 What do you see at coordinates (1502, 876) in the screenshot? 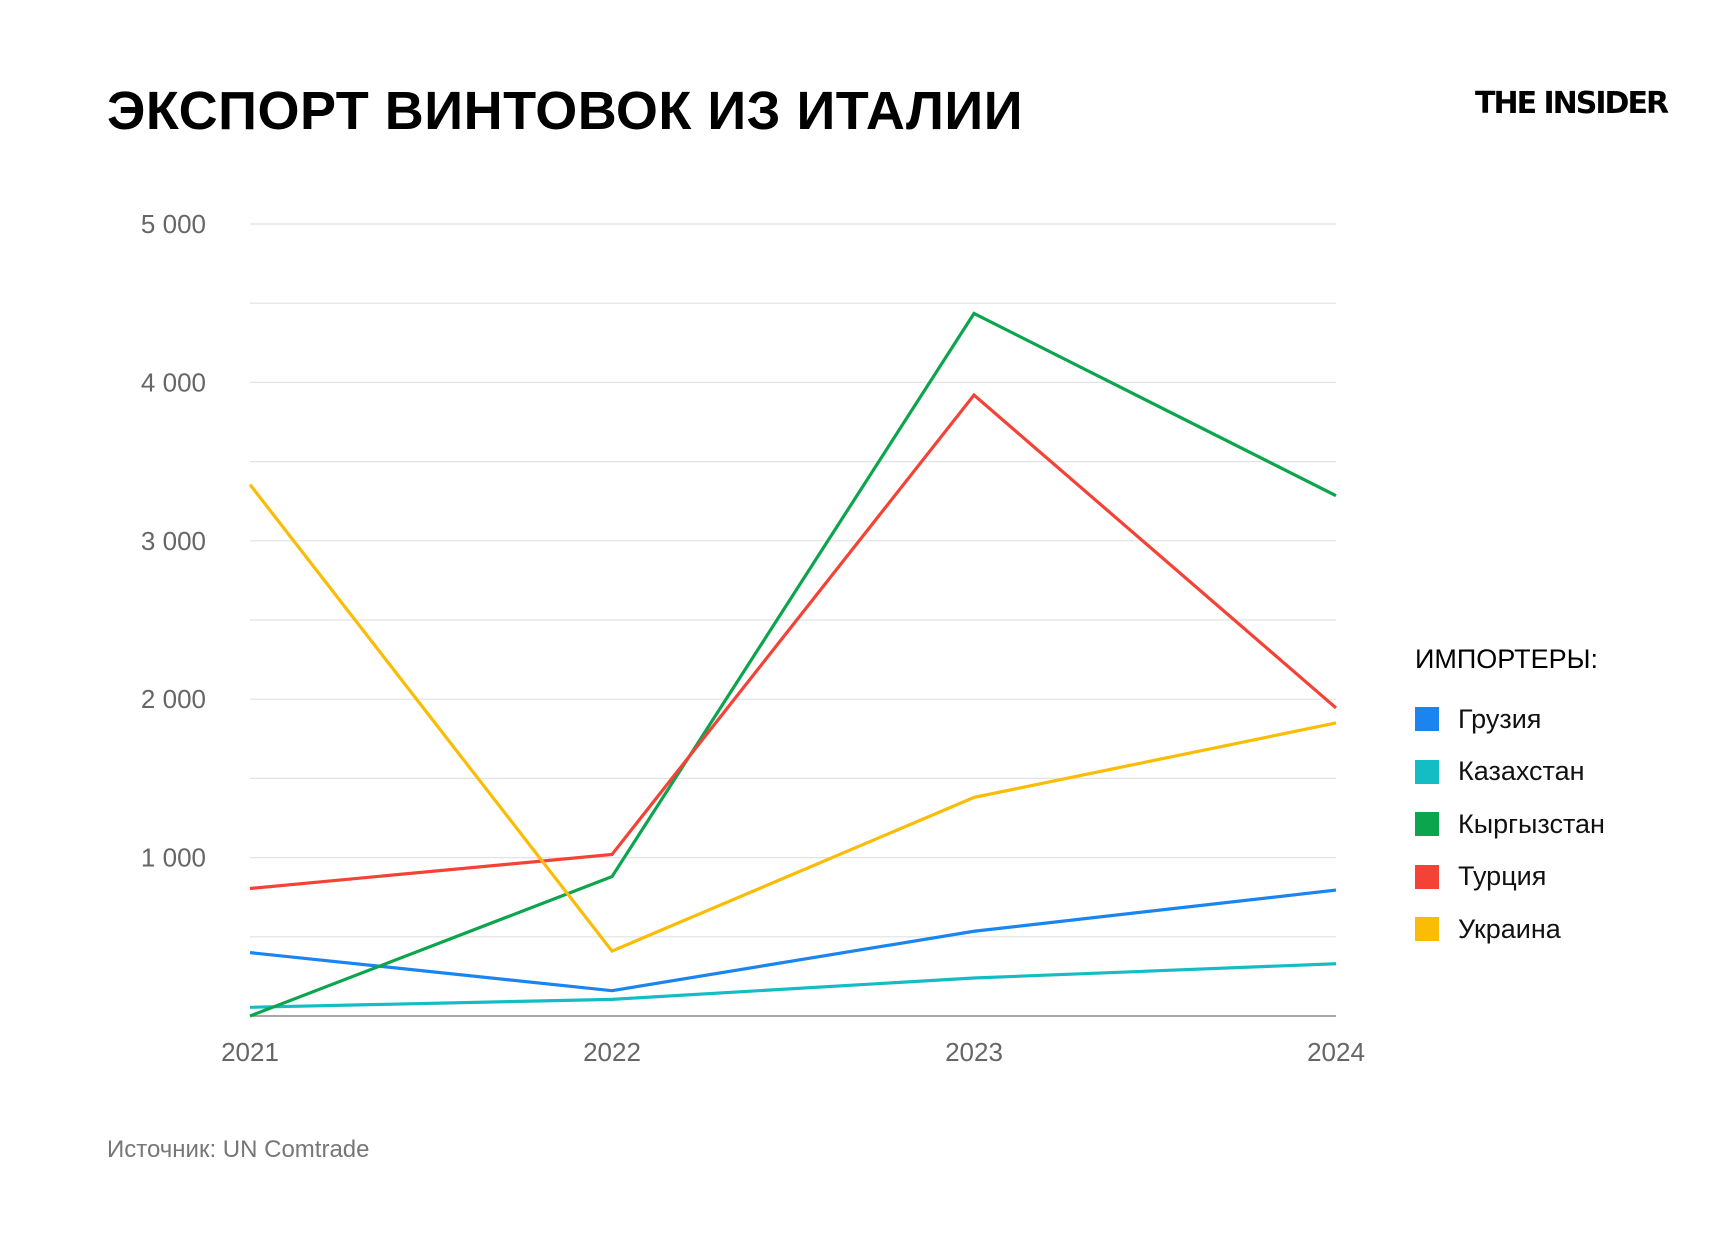
I see `legend-label: Турция` at bounding box center [1502, 876].